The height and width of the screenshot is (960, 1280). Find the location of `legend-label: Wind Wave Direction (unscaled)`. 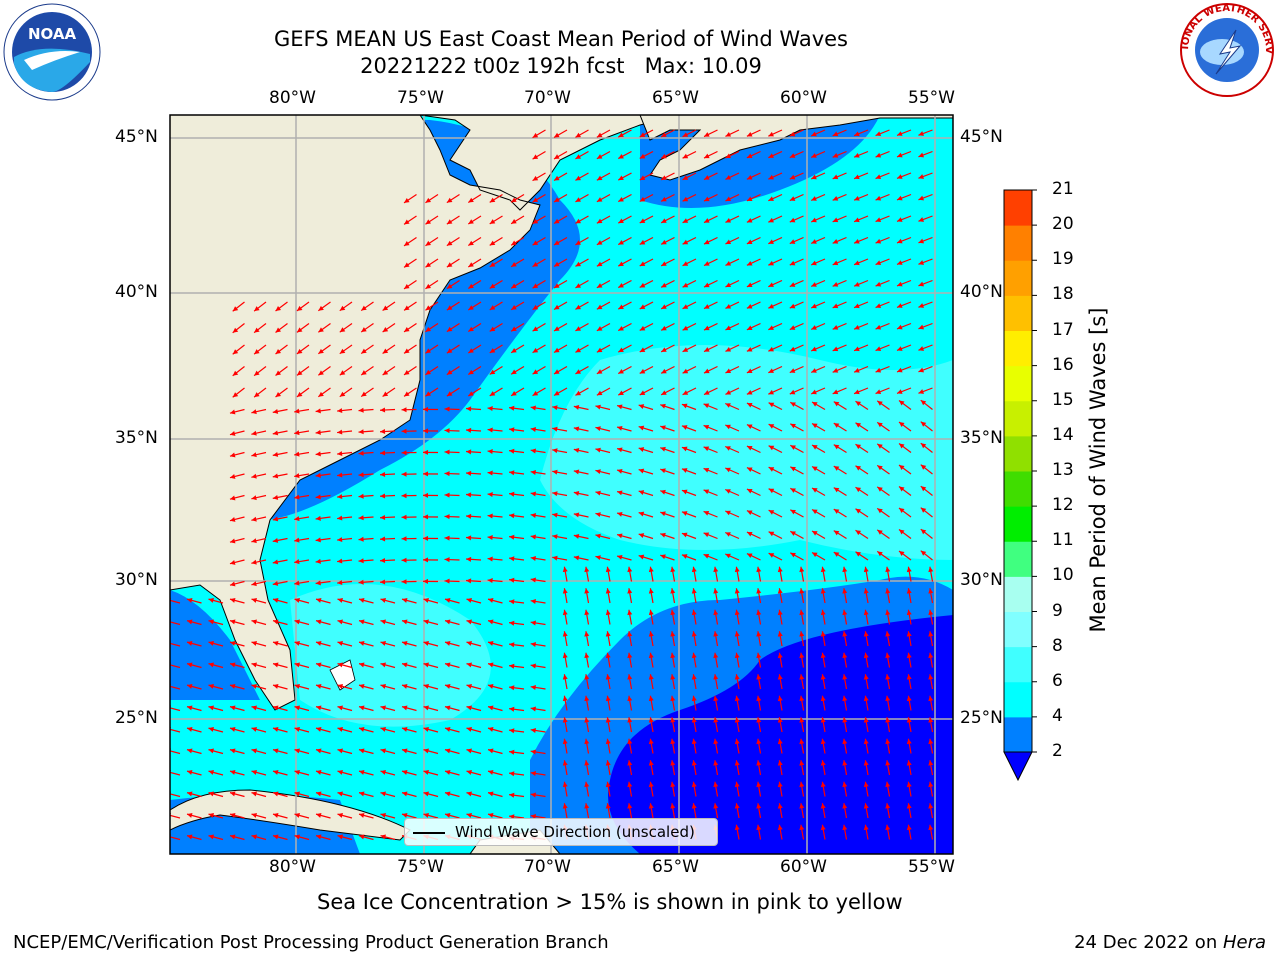

legend-label: Wind Wave Direction (unscaled) is located at coordinates (575, 832).